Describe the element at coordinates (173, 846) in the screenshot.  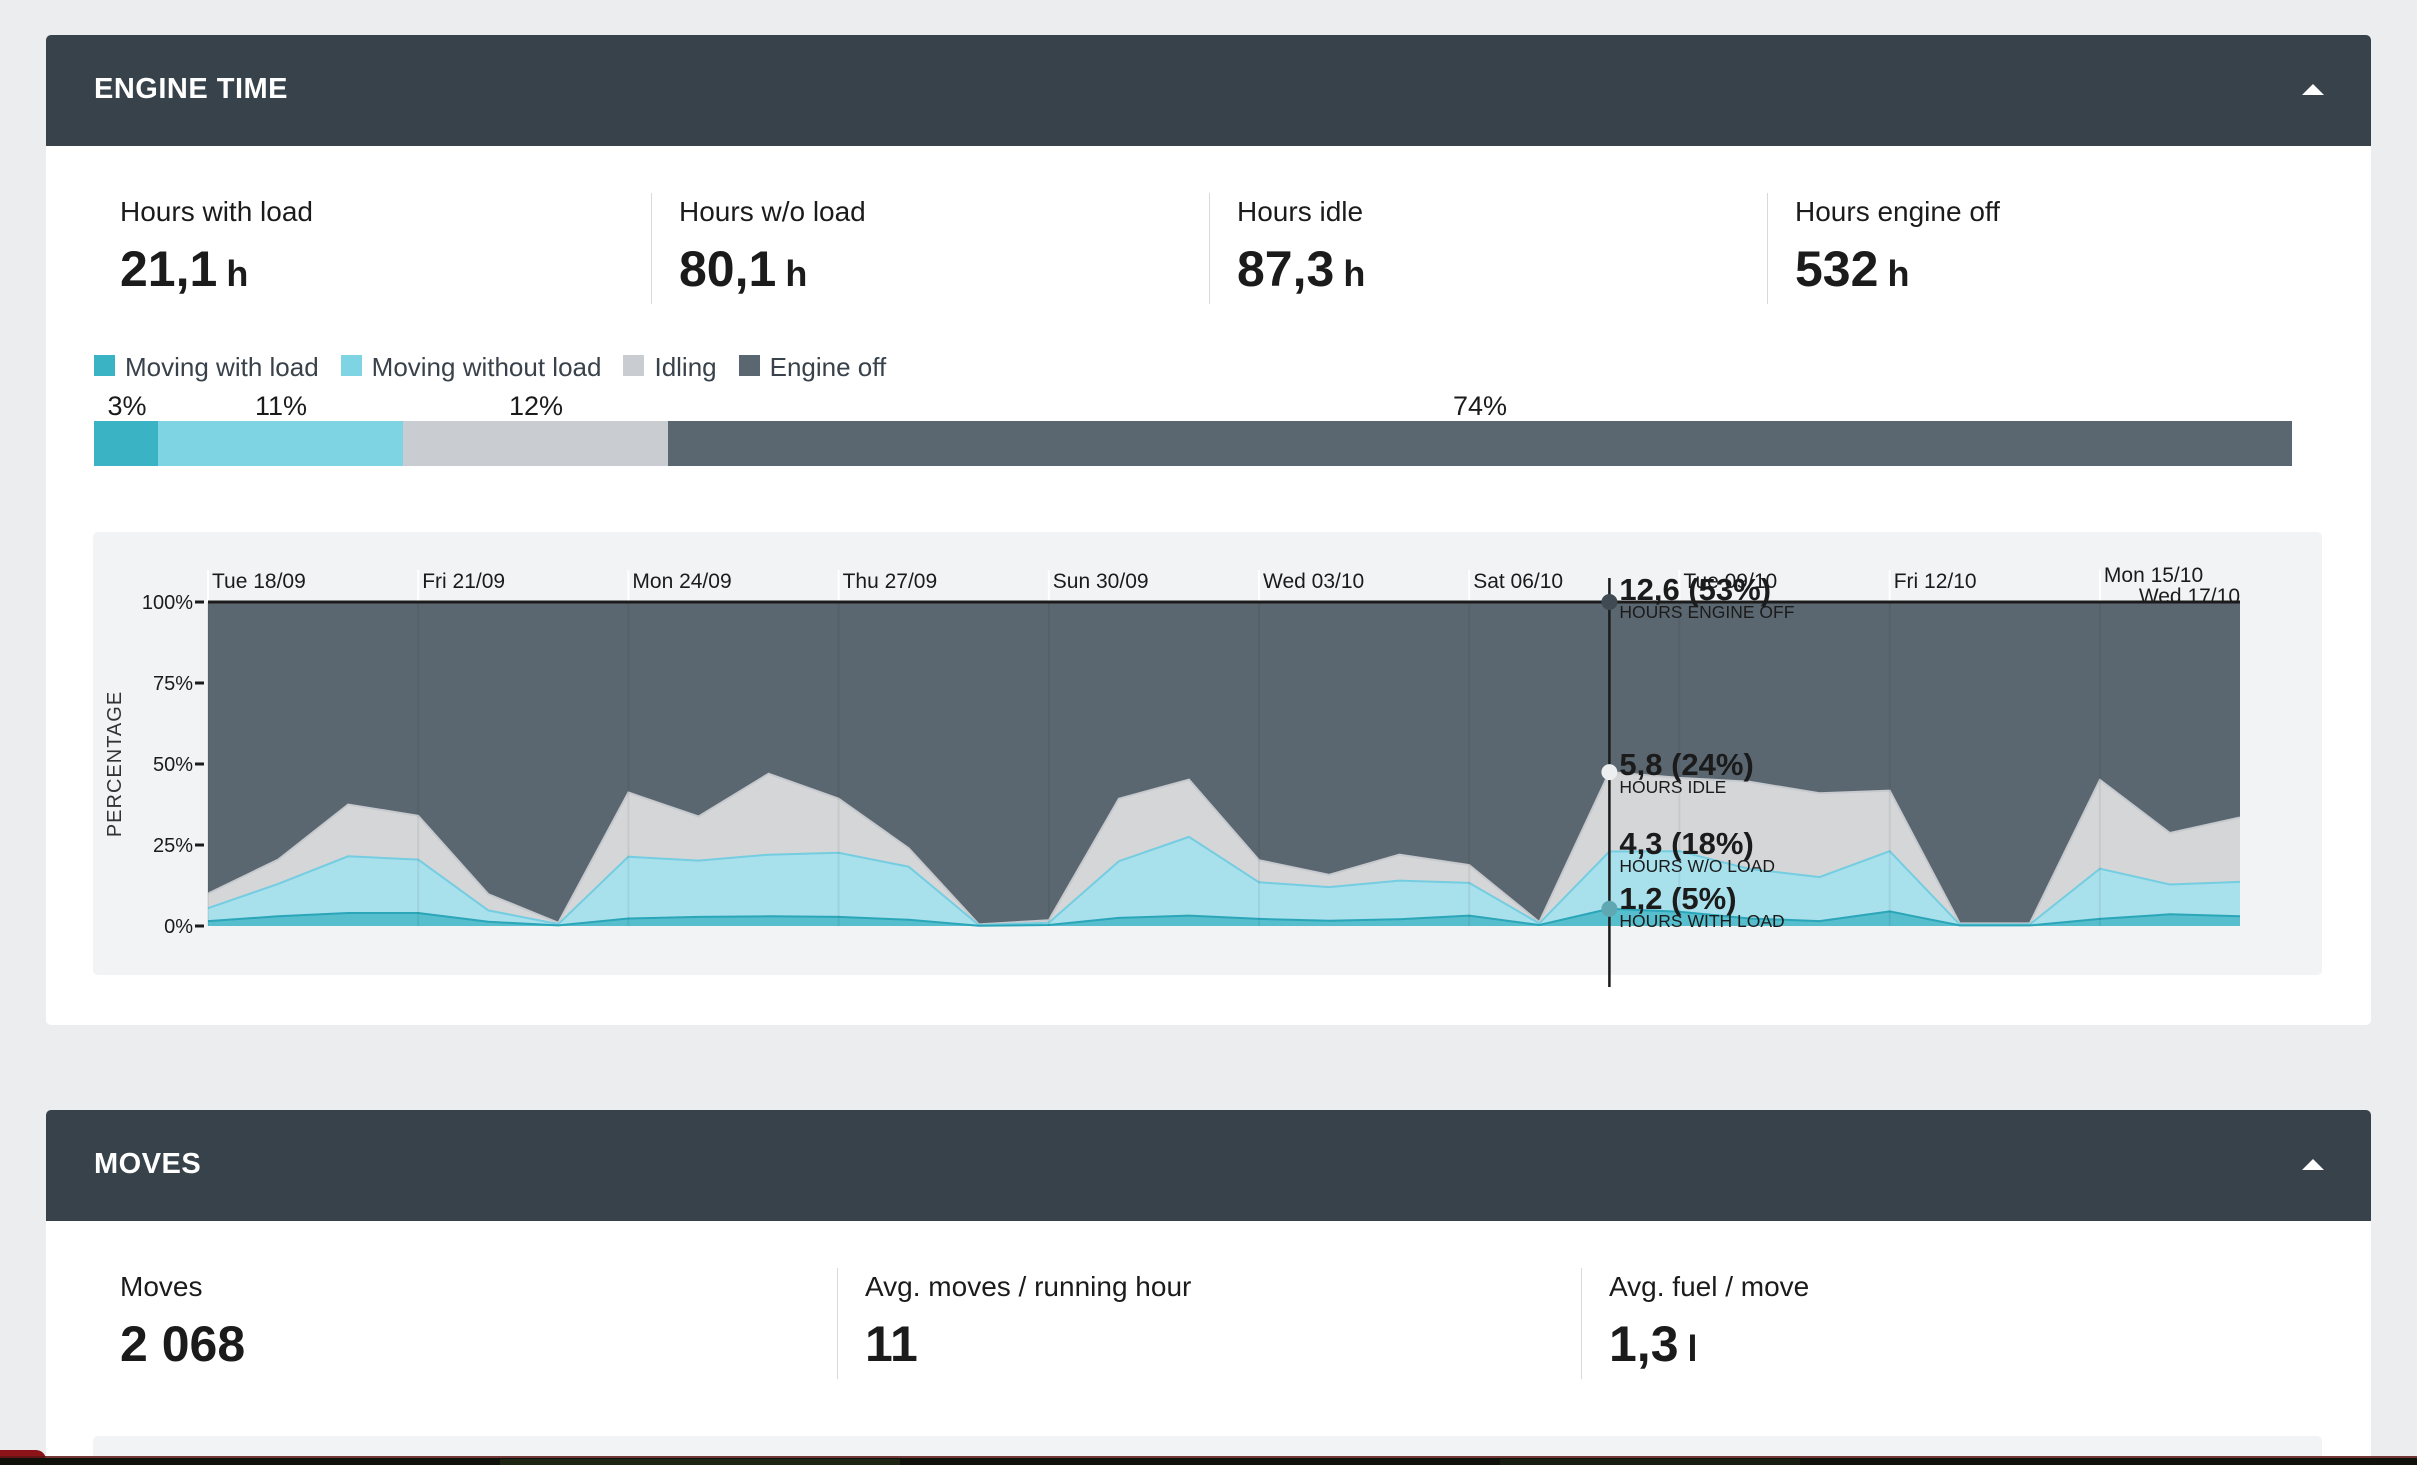
I see `svg-text: 25%` at that location.